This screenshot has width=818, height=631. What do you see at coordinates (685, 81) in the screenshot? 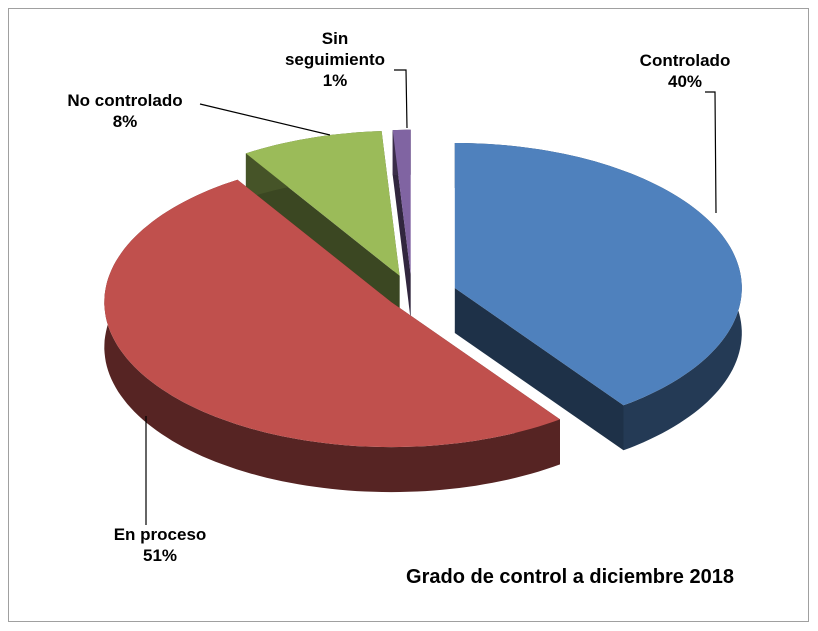
I see `value-label: 40%` at bounding box center [685, 81].